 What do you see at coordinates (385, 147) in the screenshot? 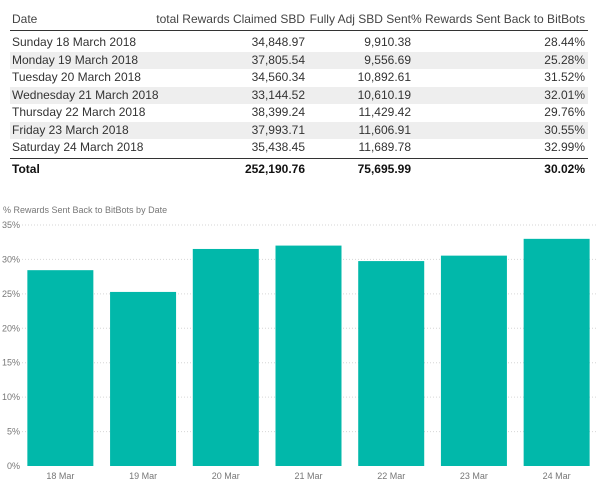
I see `cell-sbd-sent: 11,689.78` at bounding box center [385, 147].